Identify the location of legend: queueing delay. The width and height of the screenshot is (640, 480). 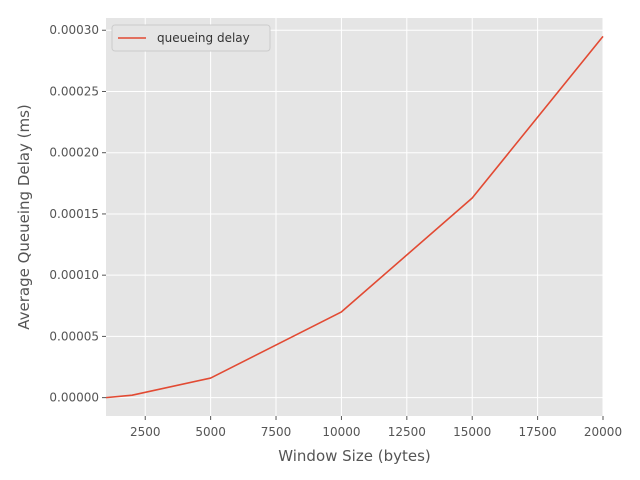
(191, 38).